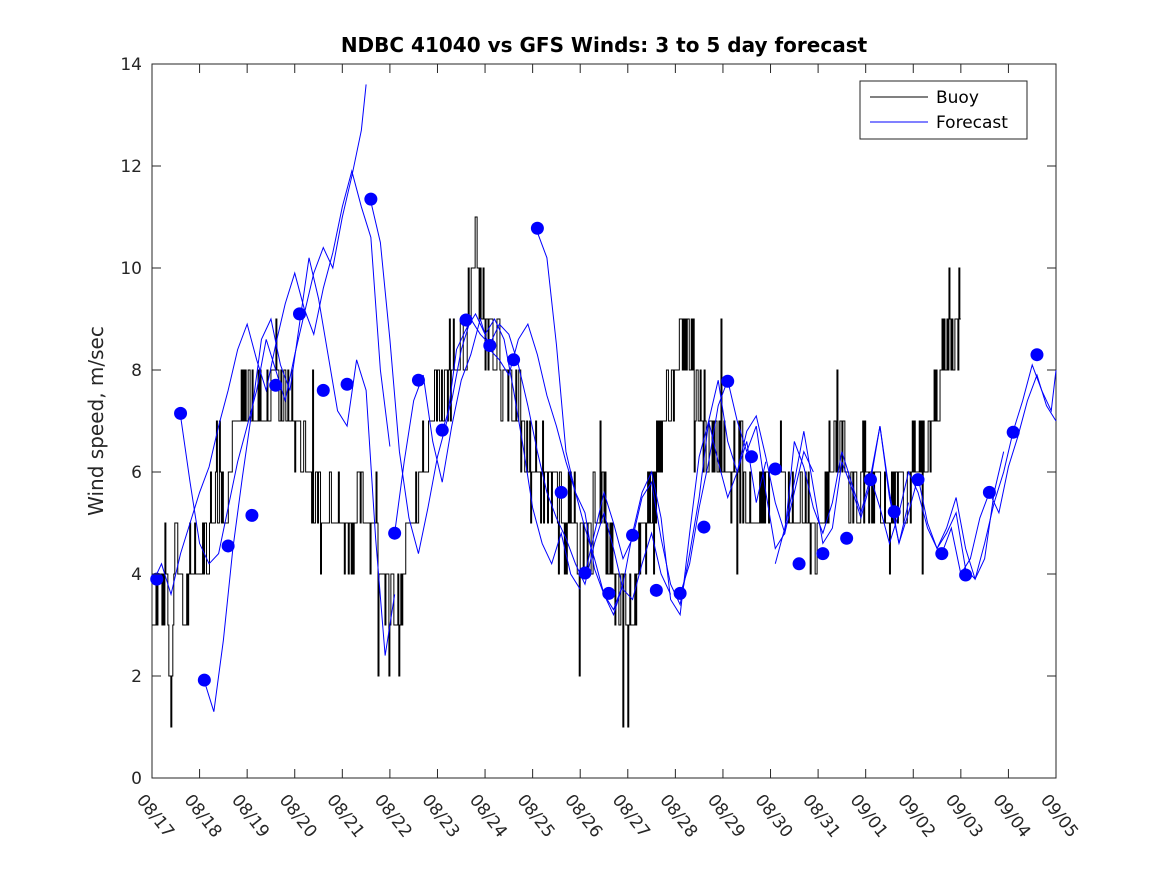 The image size is (1167, 875). Describe the element at coordinates (972, 123) in the screenshot. I see `legend-forecast-label: Forecast` at that location.